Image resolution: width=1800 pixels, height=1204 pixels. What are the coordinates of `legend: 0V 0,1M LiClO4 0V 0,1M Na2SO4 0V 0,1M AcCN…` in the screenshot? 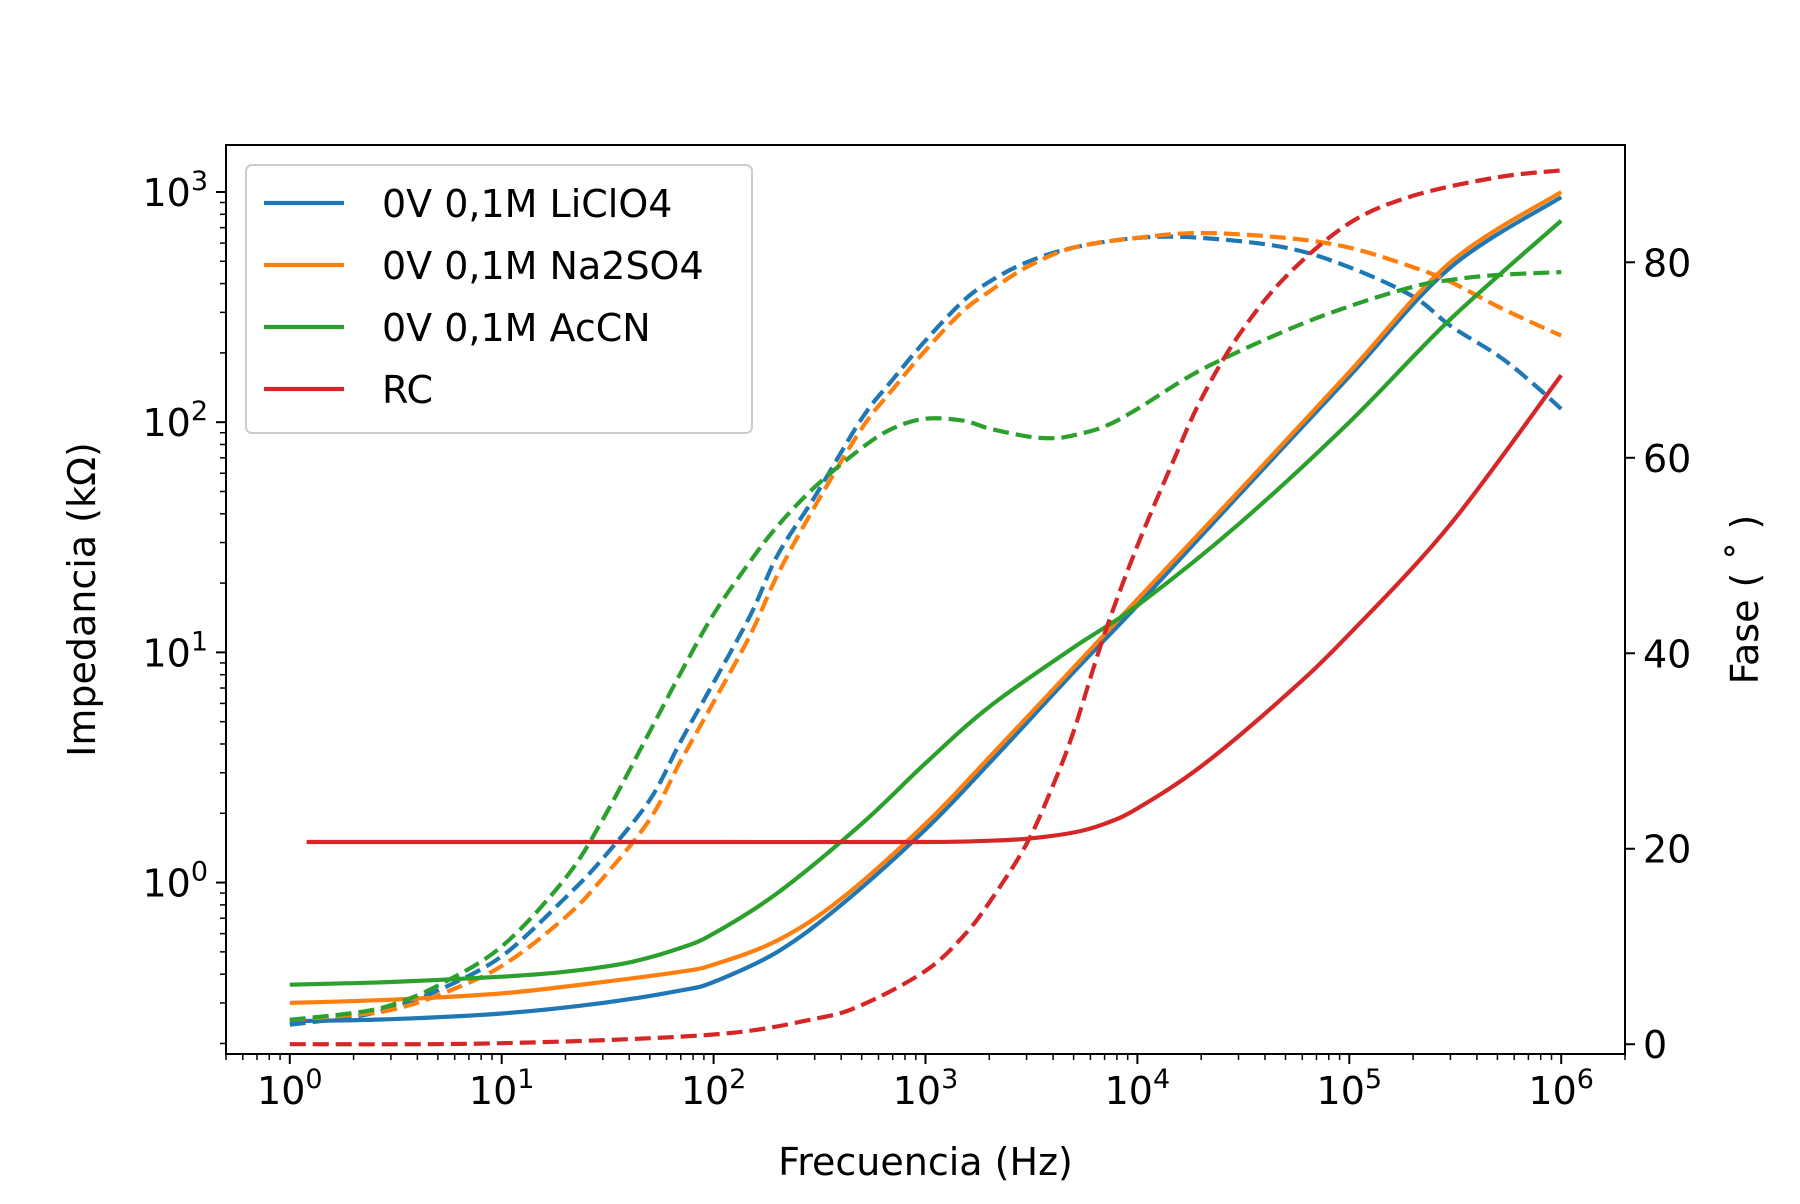 It's located at (499, 299).